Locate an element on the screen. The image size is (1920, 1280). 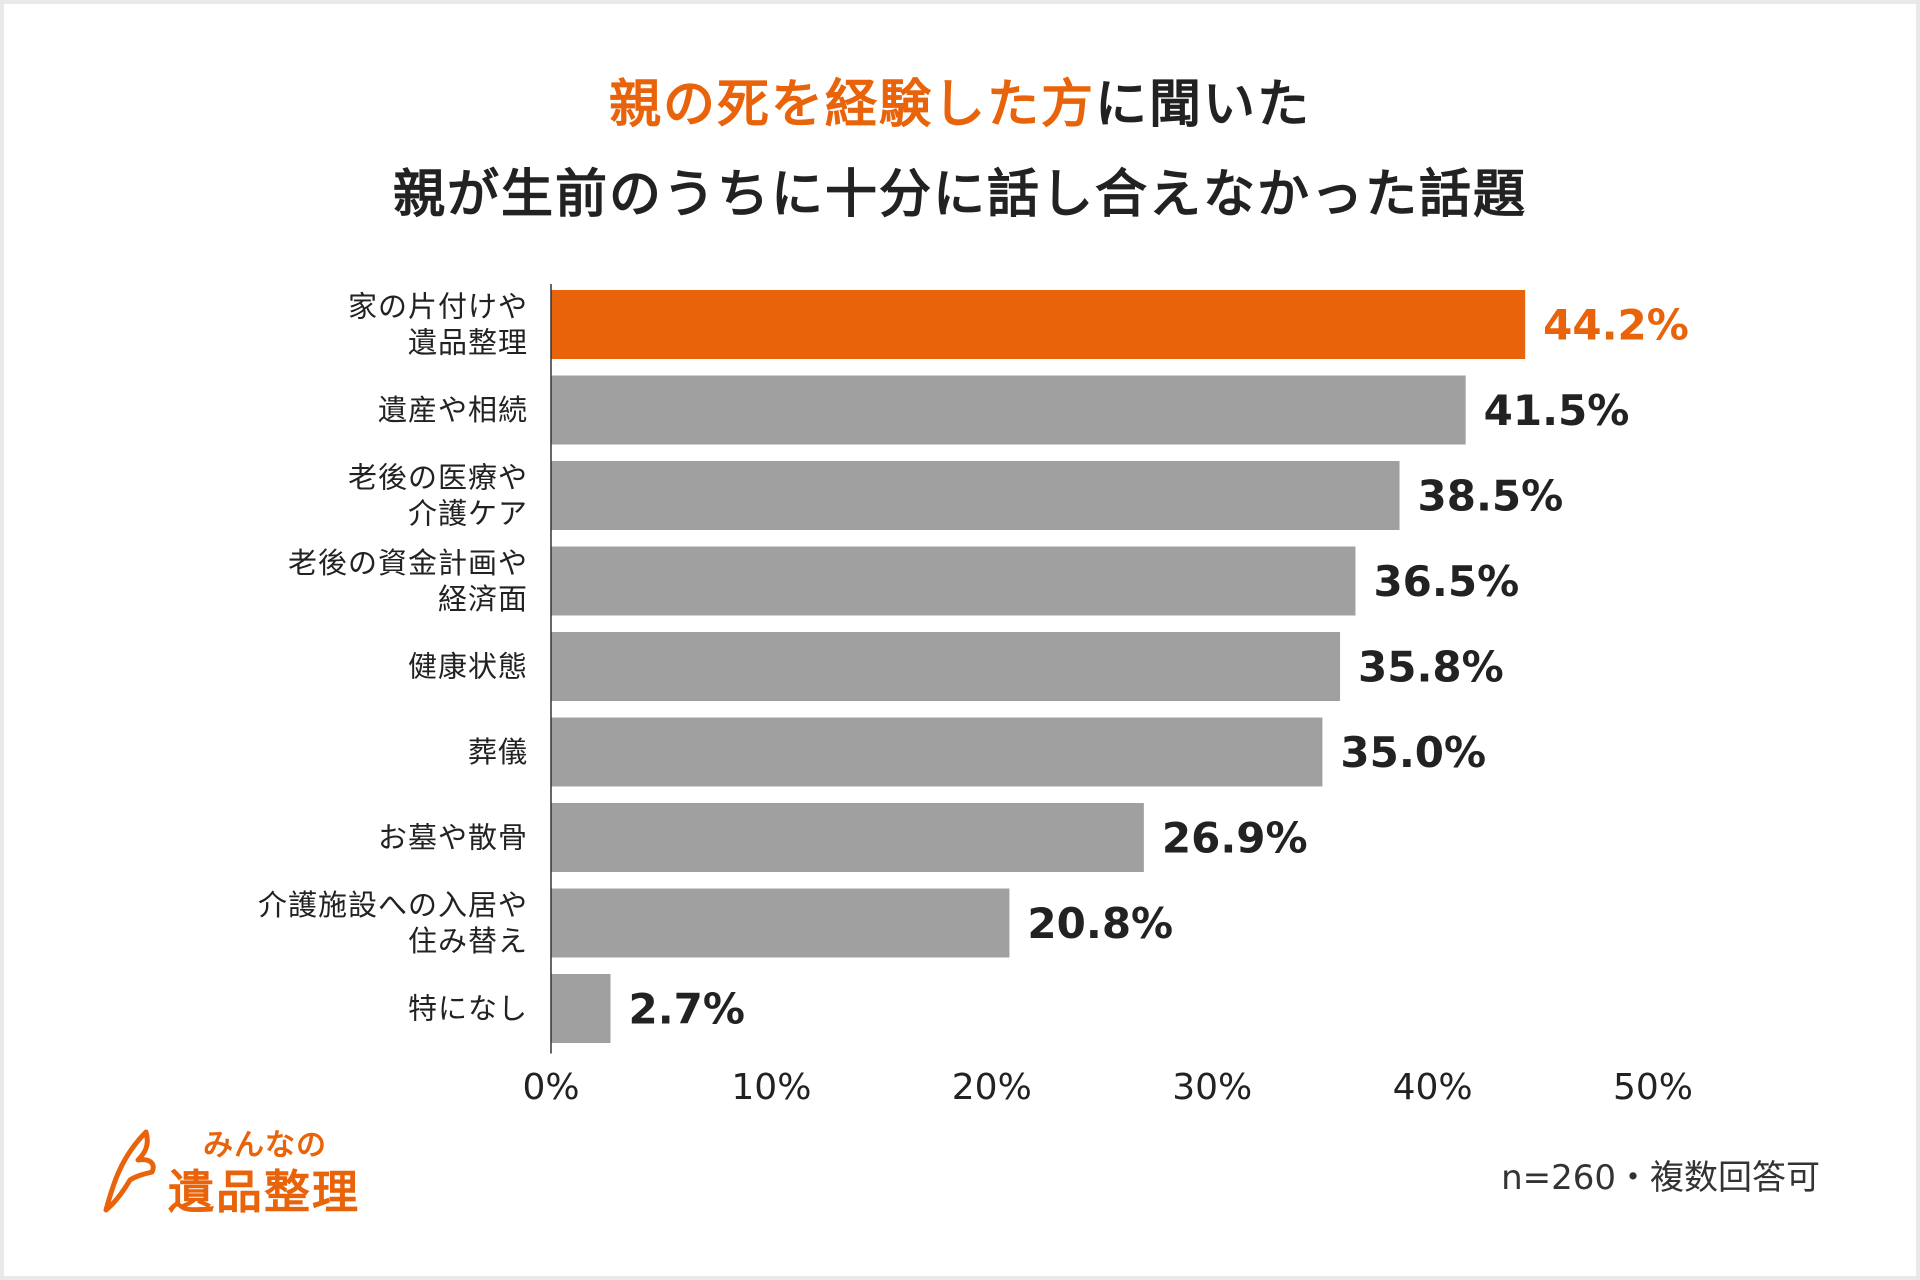
category-label-2-0: 老後の医療や is located at coordinates (438, 478).